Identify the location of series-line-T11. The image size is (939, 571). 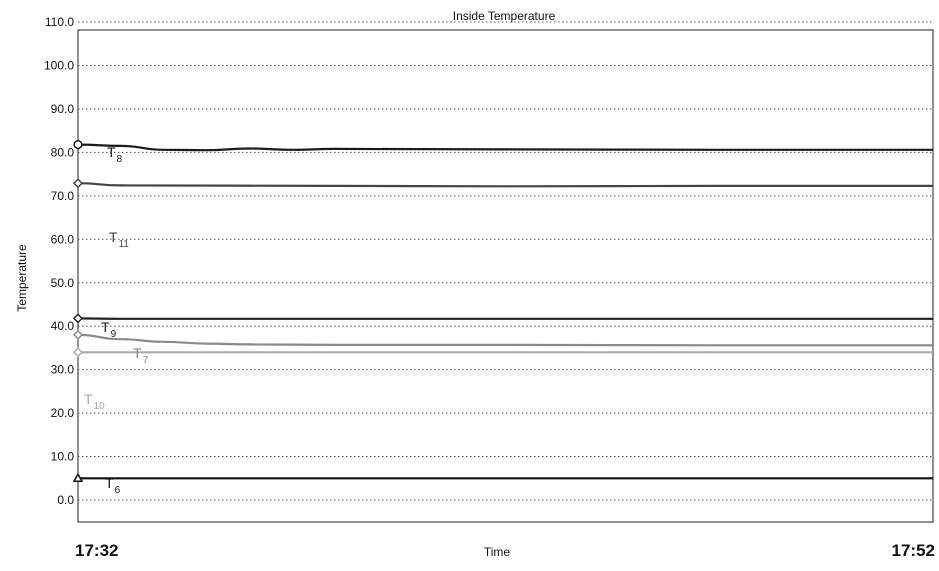
(505, 185).